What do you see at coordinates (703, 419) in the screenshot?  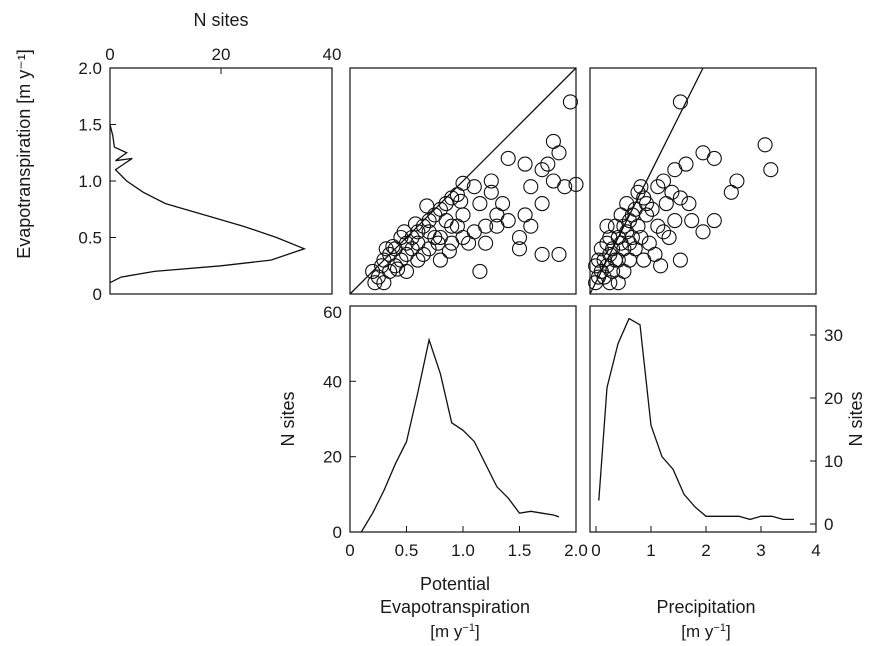 I see `precip-hist-frame` at bounding box center [703, 419].